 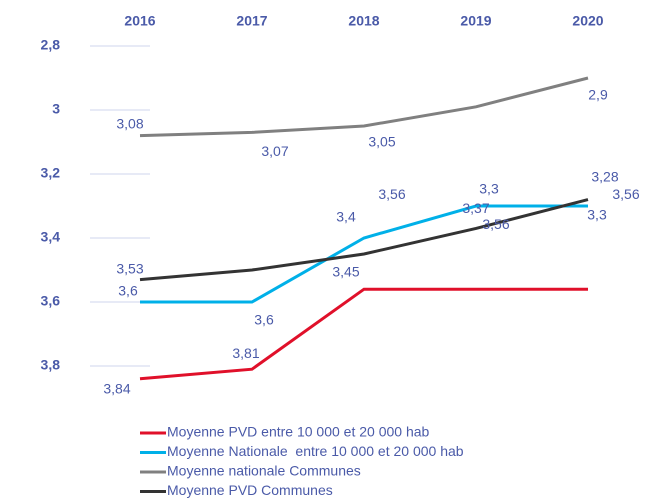 I want to click on data-label: 3,08, so click(x=129, y=123).